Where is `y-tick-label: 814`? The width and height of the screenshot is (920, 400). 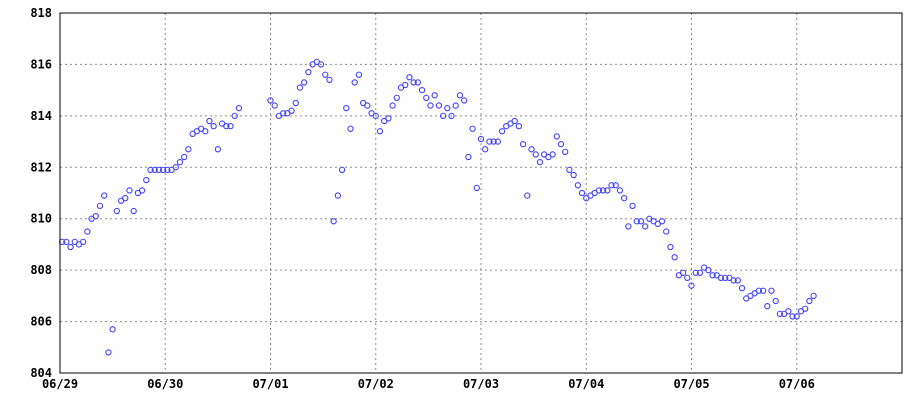 y-tick-label: 814 is located at coordinates (41, 116).